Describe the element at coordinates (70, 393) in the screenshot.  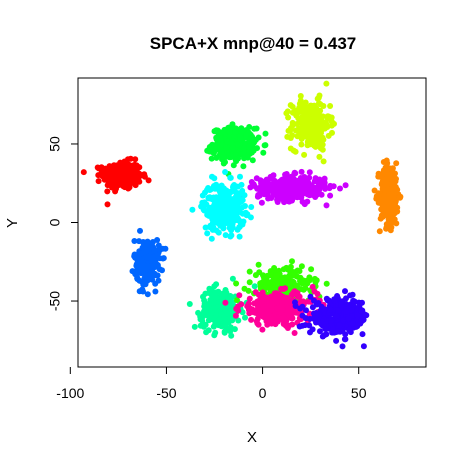
I see `x-tick-label: -100` at that location.